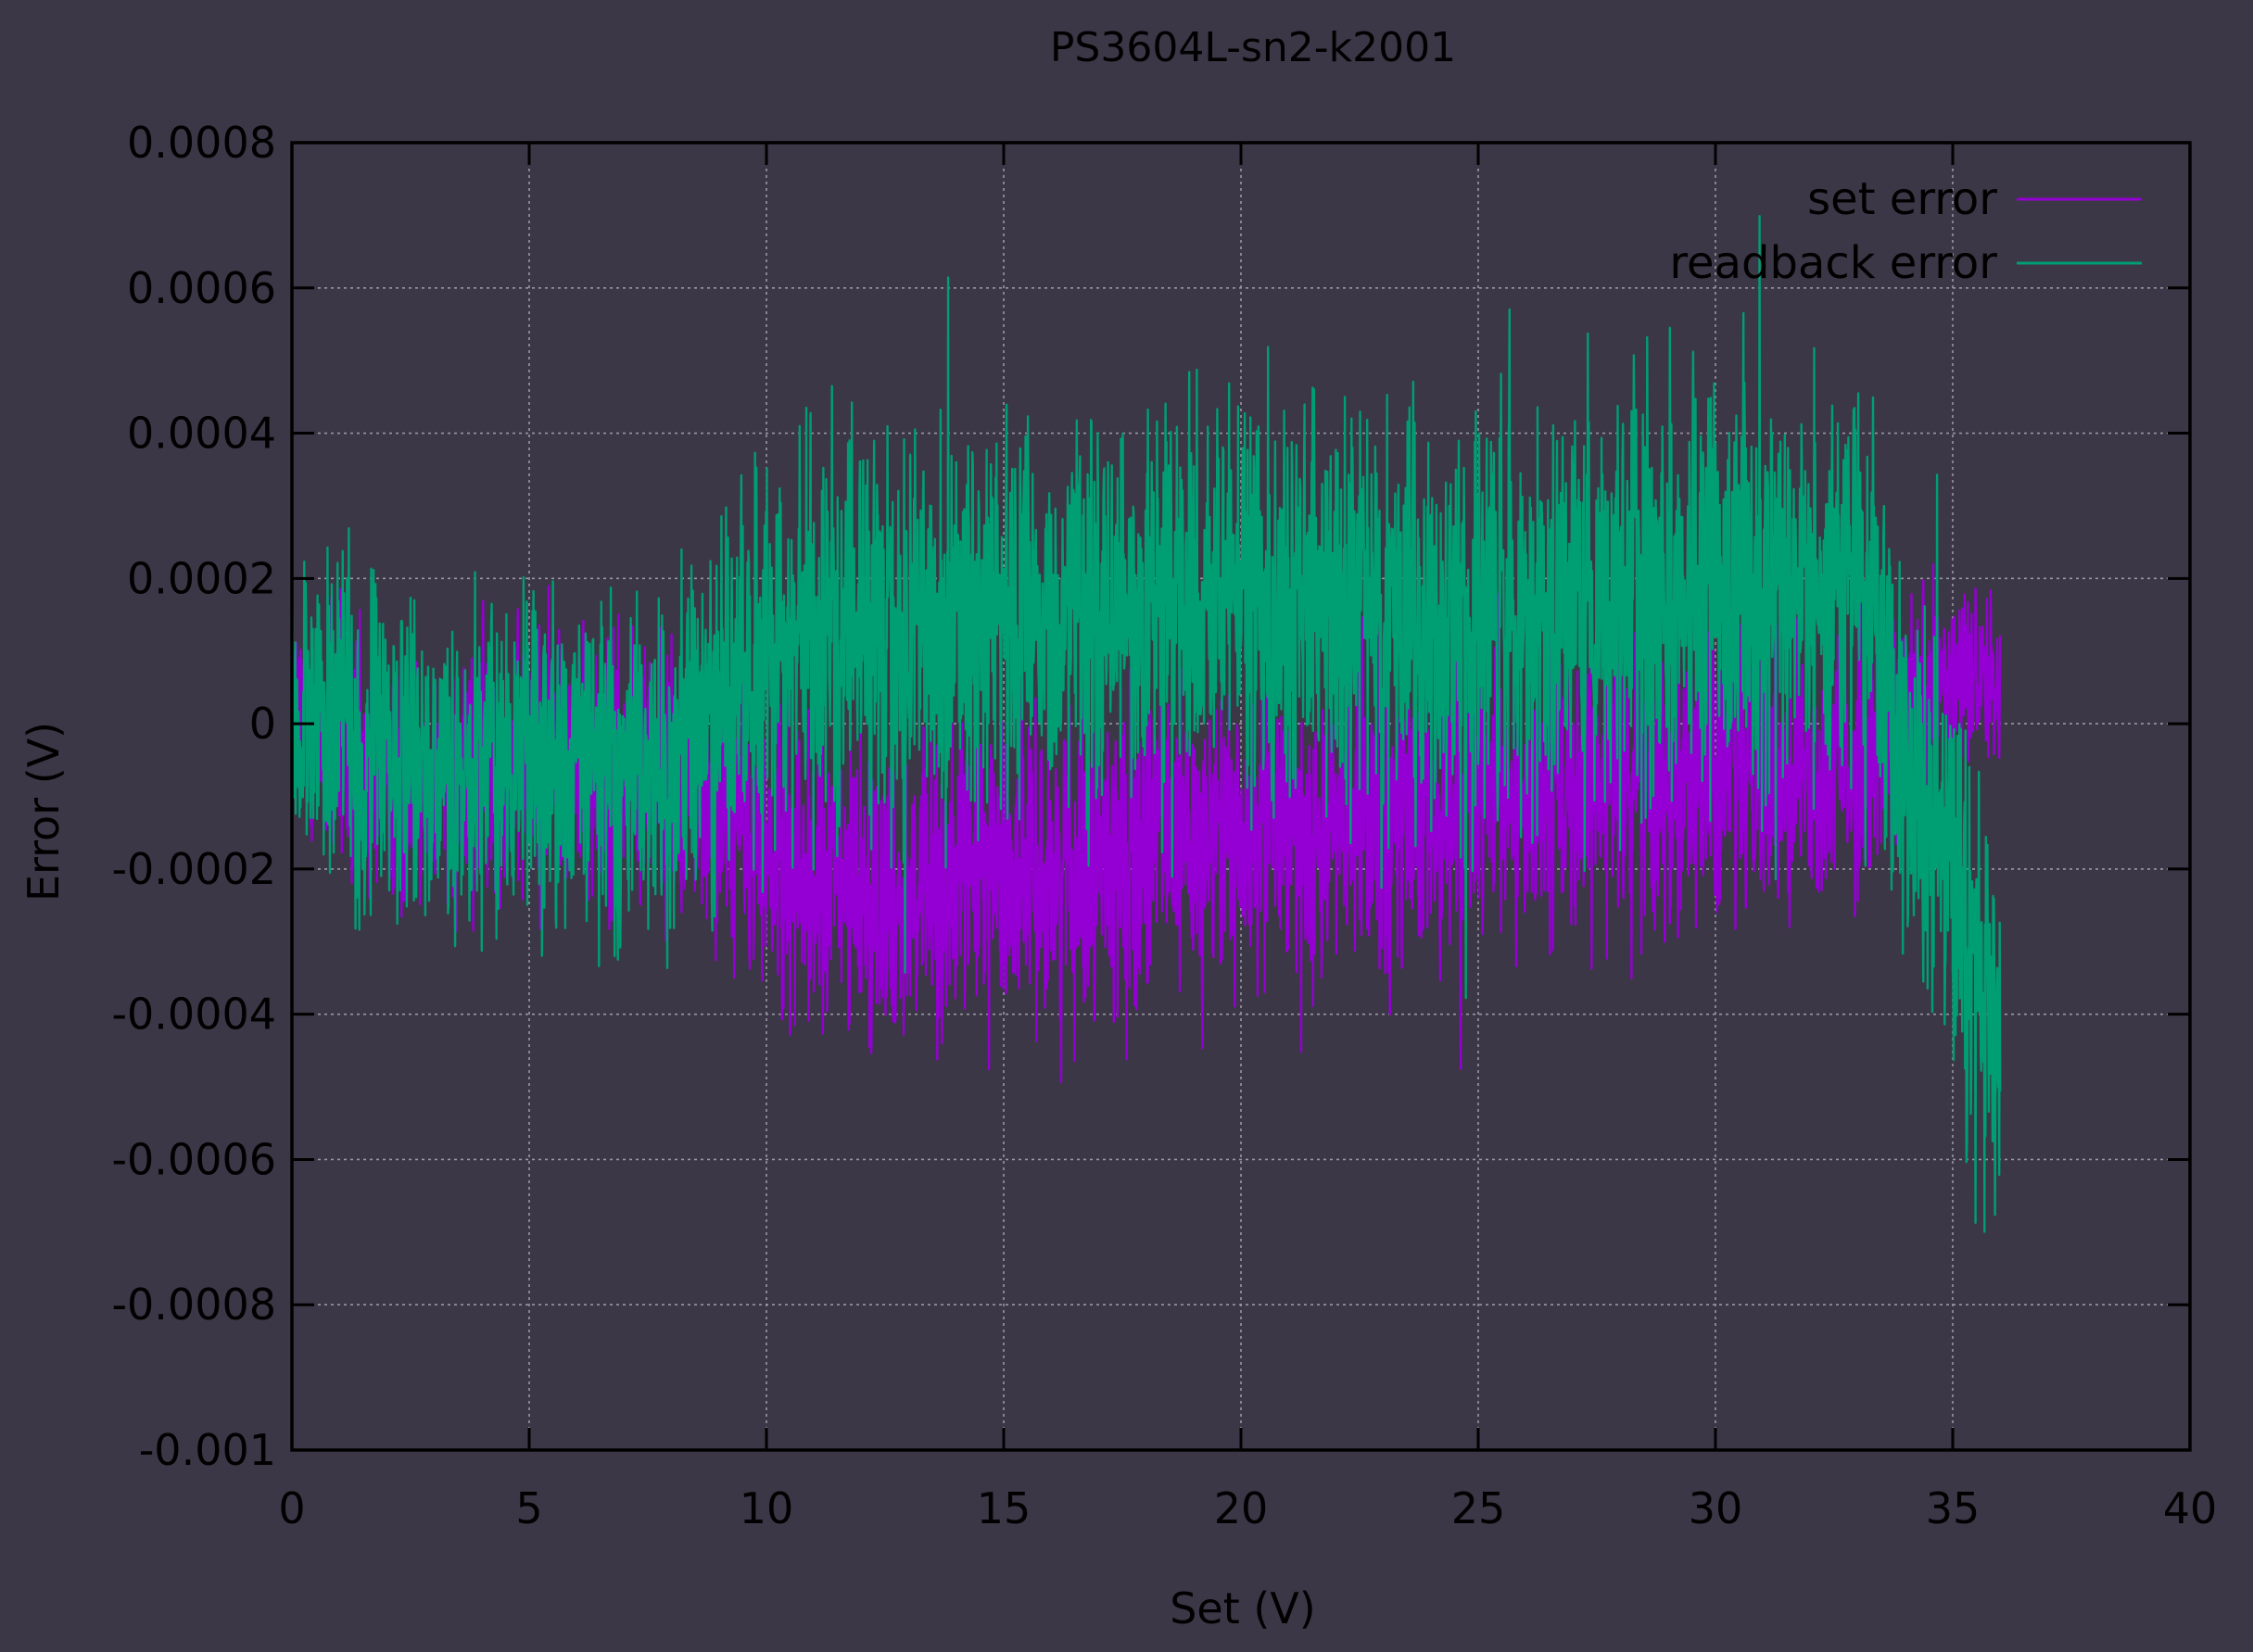 The height and width of the screenshot is (1652, 2253). What do you see at coordinates (1243, 1608) in the screenshot?
I see `x-axis-label: Set (V)` at bounding box center [1243, 1608].